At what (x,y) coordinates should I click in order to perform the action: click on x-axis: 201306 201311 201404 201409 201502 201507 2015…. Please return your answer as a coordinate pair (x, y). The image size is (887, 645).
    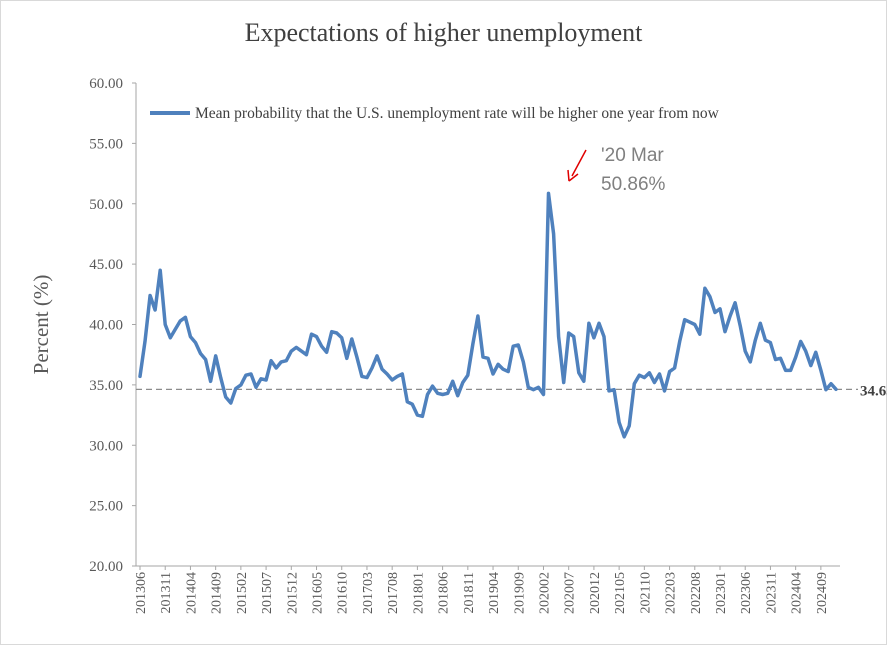
    Looking at the image, I should click on (487, 589).